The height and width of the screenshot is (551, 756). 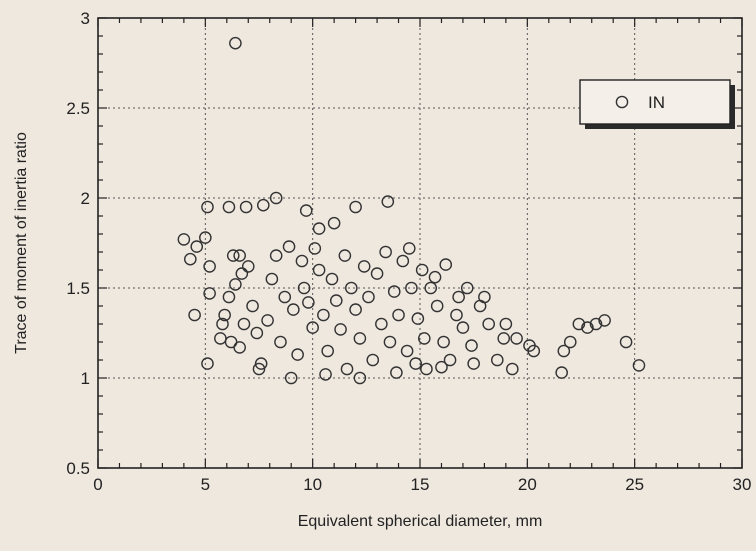 I want to click on legend-marker, so click(x=622, y=102).